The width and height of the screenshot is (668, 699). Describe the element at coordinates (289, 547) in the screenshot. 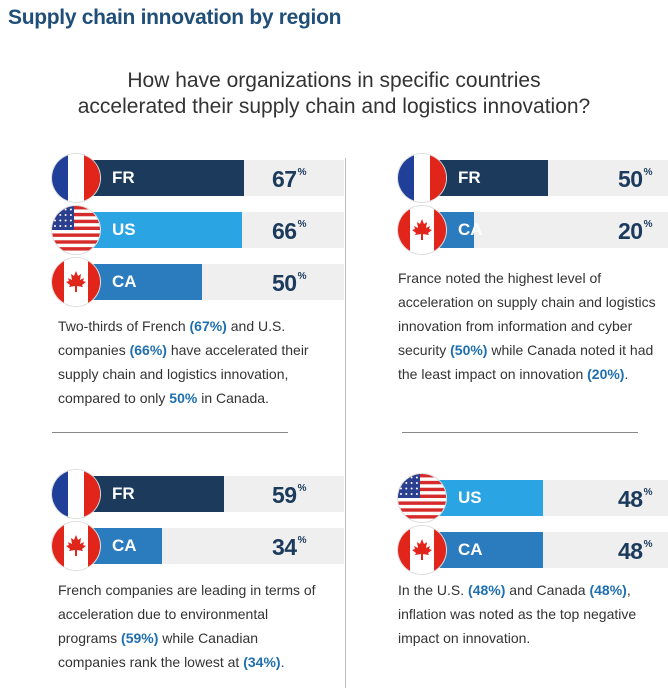

I see `bar-value-label: 34%` at that location.